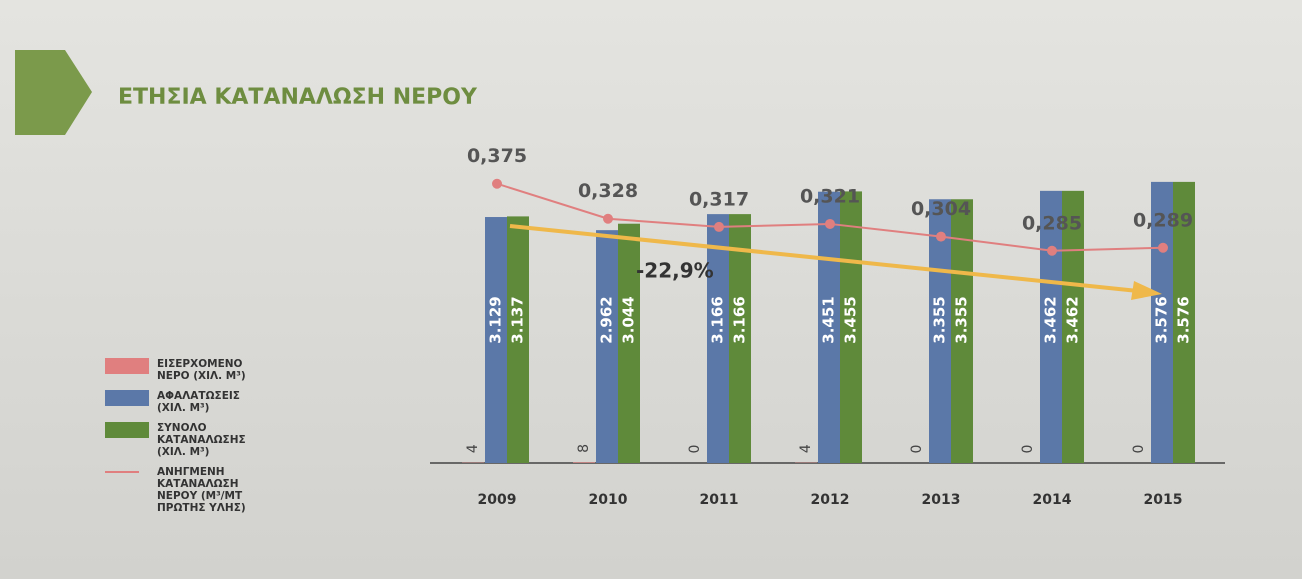 The image size is (1302, 579). What do you see at coordinates (201, 370) in the screenshot?
I see `legend-label: ΕΙΣΕΡΧΟΜΕΝΟ ΝΕΡΟ (ΧΙΛ. Μ³)` at bounding box center [201, 370].